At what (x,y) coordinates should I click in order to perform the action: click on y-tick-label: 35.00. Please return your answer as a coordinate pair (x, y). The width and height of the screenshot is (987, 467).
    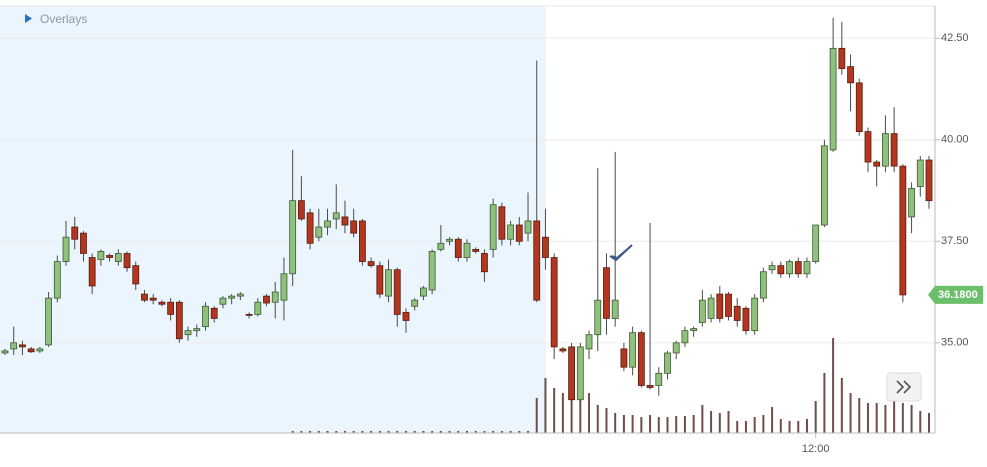
    Looking at the image, I should click on (955, 343).